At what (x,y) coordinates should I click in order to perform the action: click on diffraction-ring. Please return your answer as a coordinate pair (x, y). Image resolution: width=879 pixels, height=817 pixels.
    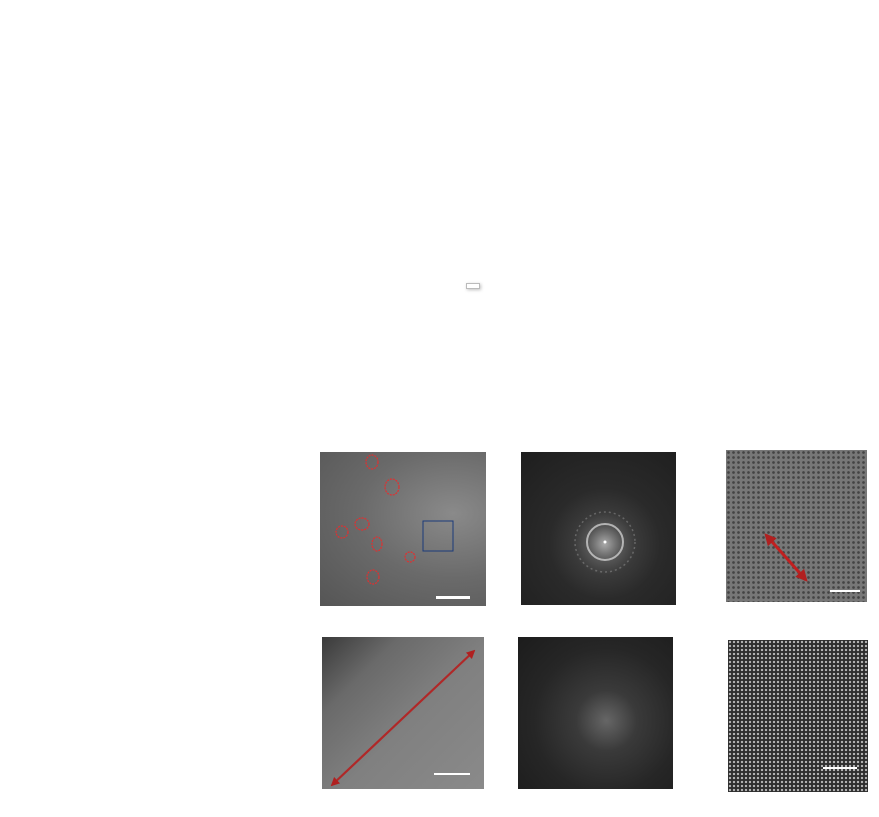
    Looking at the image, I should click on (605, 542).